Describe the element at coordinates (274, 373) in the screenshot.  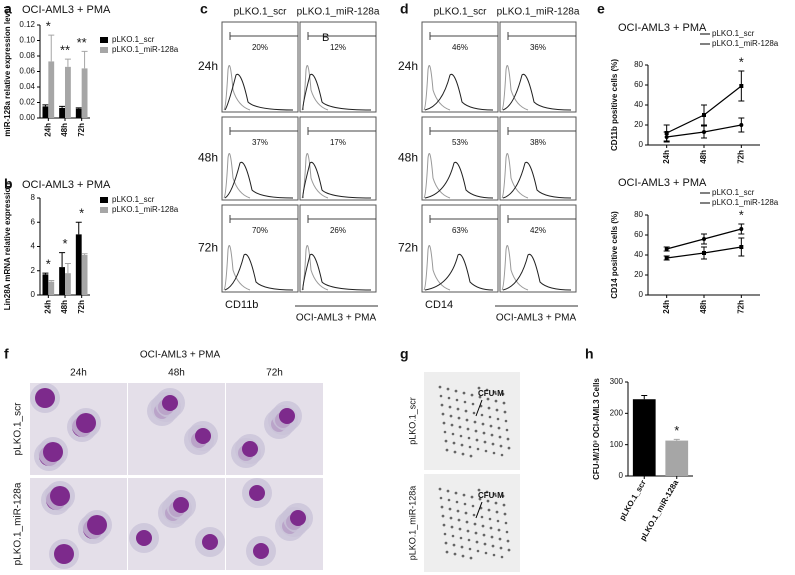
I see `column-label: 72h` at that location.